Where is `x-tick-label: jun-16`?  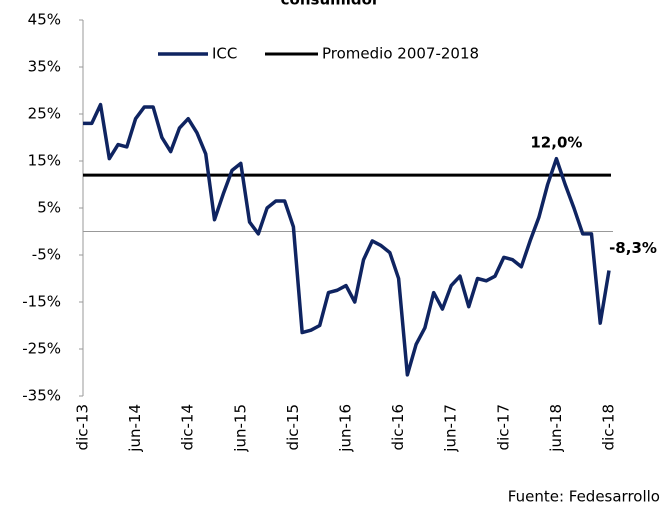
x-tick-label: jun-16 is located at coordinates (346, 428).